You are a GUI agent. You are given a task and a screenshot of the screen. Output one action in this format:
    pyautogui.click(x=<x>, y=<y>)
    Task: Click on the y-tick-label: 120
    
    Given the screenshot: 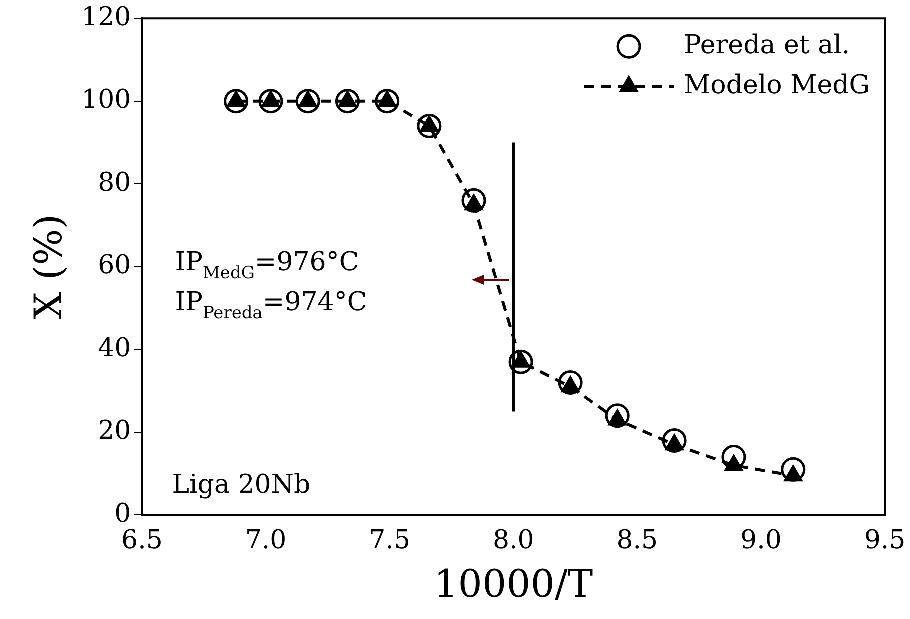 What is the action you would take?
    pyautogui.click(x=107, y=17)
    